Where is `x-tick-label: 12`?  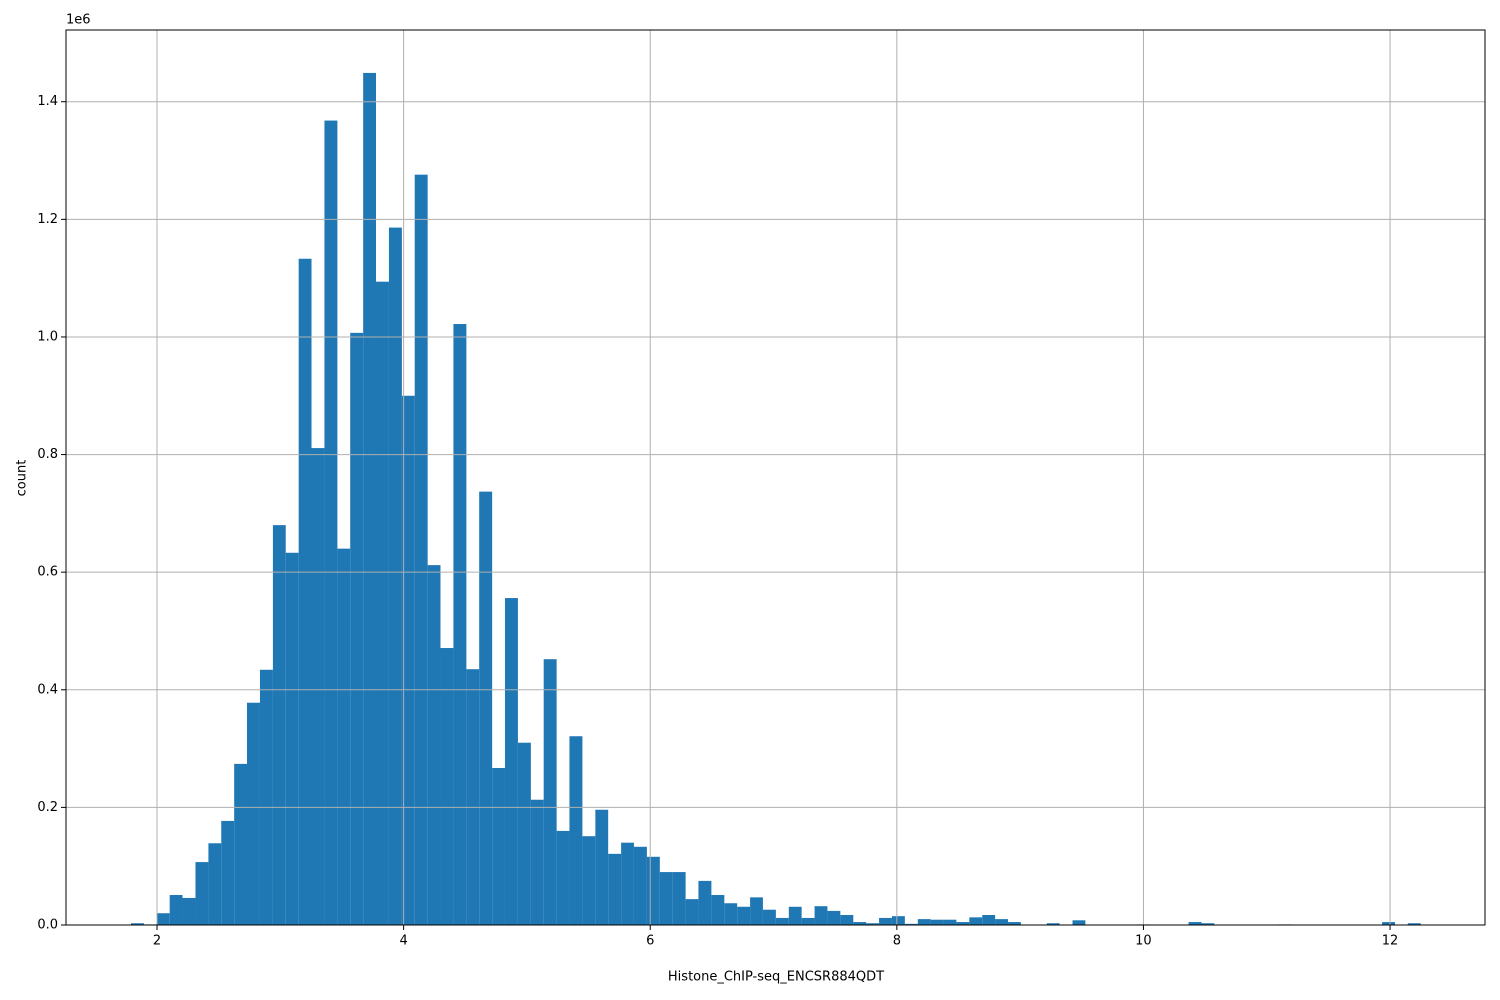 x-tick-label: 12 is located at coordinates (1390, 941).